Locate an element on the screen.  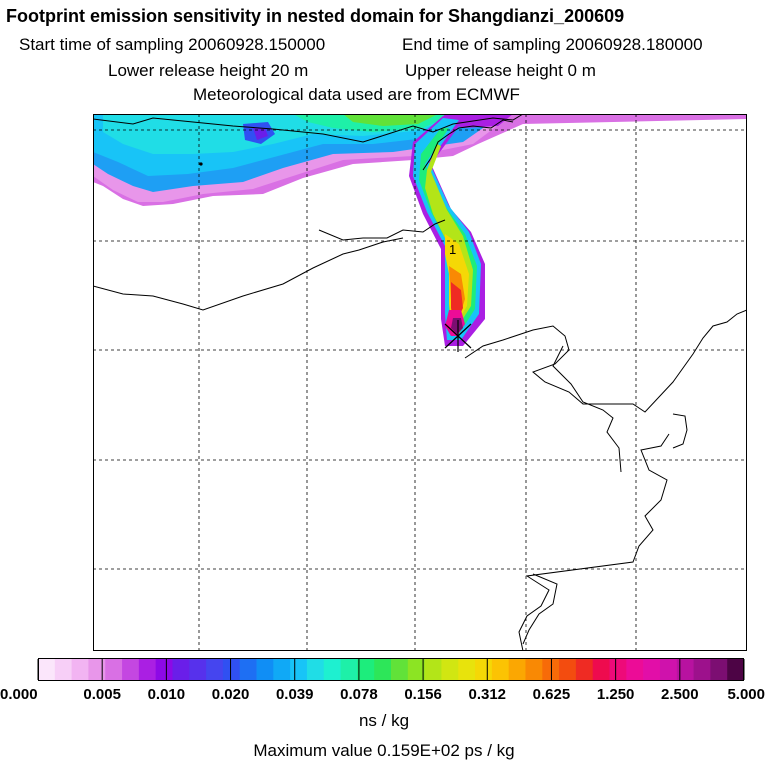
start-time-label: Start time of sampling 20060928.150000 is located at coordinates (172, 44).